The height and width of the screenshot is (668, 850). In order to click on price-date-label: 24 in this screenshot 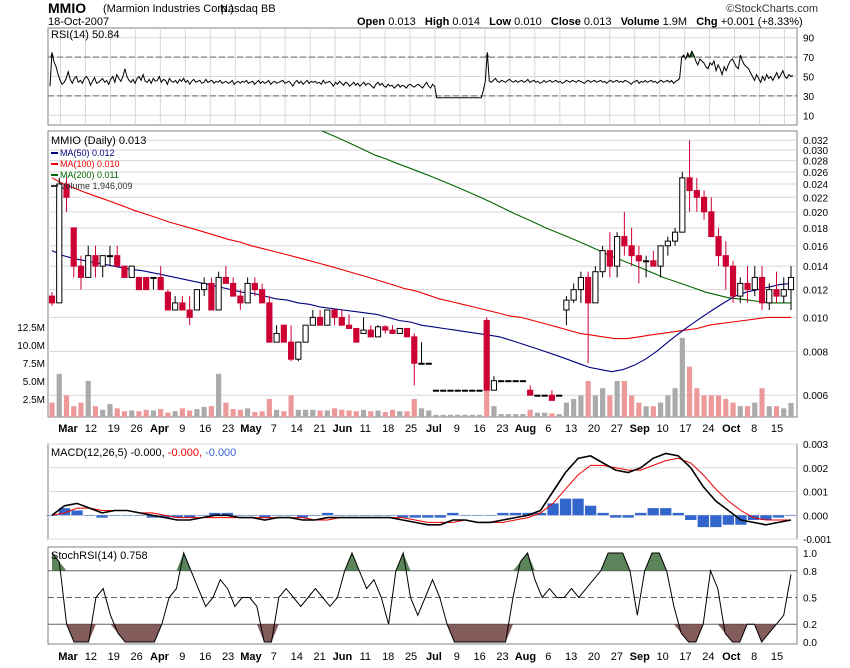, I will do `click(708, 429)`.